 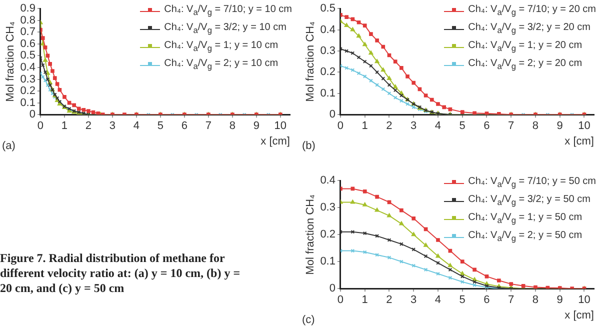 What do you see at coordinates (221, 47) in the screenshot?
I see `legend-label: Ch₄: V$_{a}$/V$_{g}$ = 1; y = 10 cm` at bounding box center [221, 47].